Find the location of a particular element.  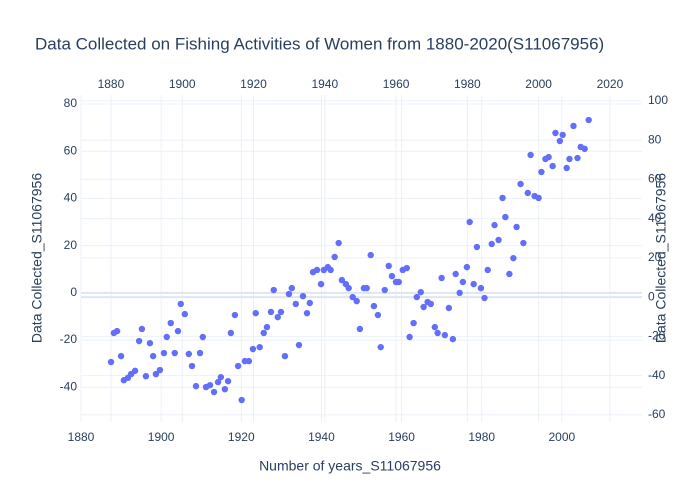

x-tick-label: 1920 is located at coordinates (241, 437).